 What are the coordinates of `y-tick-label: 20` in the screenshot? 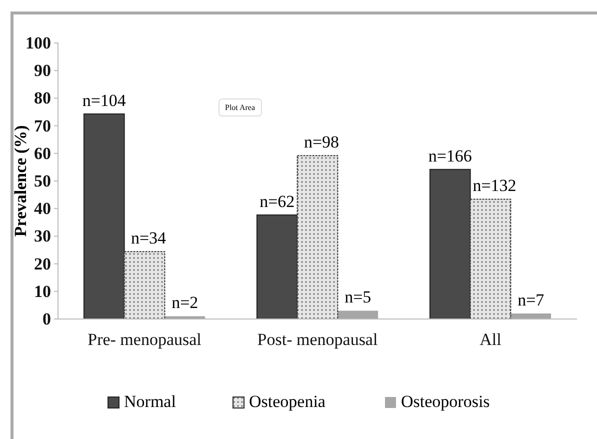 It's located at (42, 264).